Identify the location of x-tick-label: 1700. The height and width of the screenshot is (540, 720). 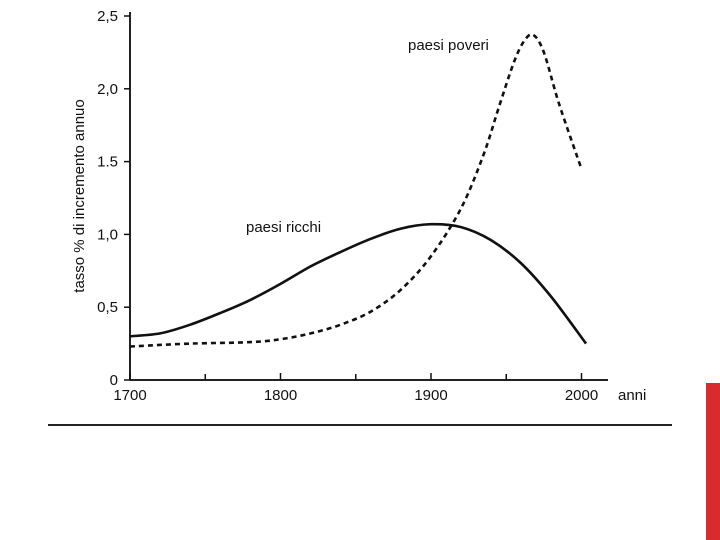
(129, 395).